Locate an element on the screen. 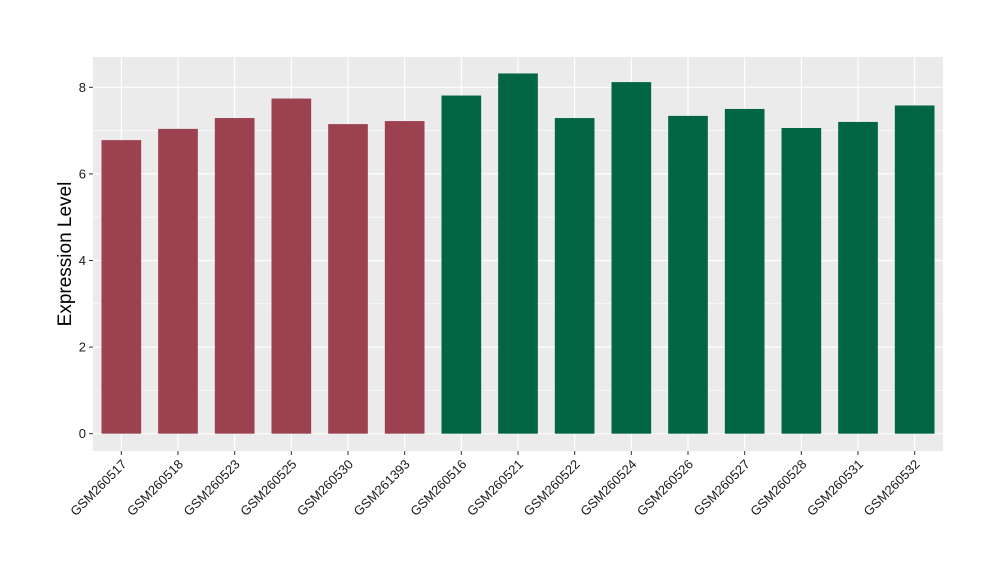 This screenshot has width=1000, height=580. x-tick-label: GSM260523 is located at coordinates (212, 488).